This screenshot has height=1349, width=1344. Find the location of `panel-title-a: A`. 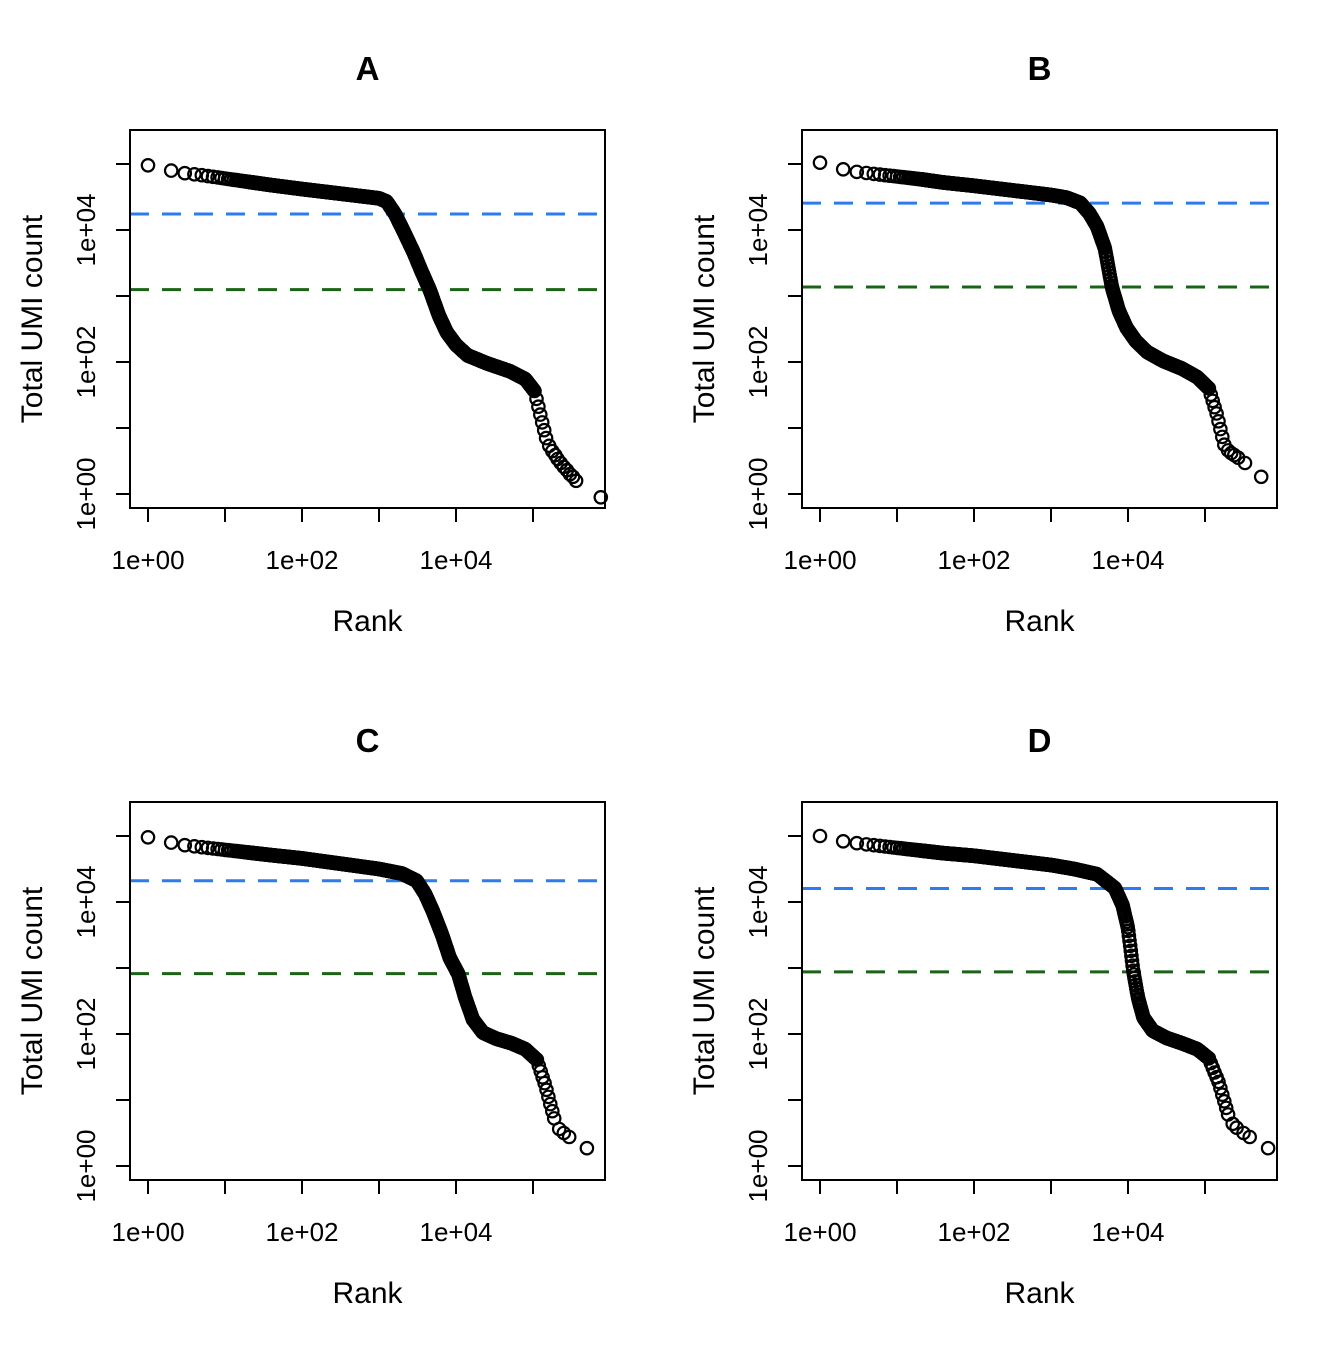

panel-title-a: A is located at coordinates (368, 68).